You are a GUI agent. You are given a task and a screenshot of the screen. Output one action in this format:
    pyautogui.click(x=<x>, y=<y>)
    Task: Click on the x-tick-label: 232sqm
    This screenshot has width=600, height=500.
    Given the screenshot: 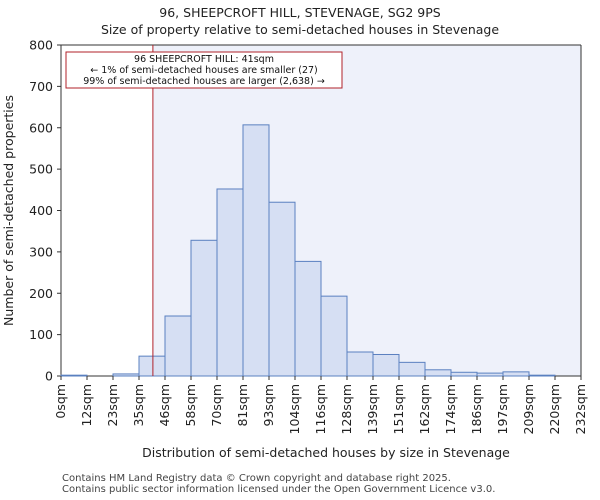 What is the action you would take?
    pyautogui.click(x=580, y=409)
    